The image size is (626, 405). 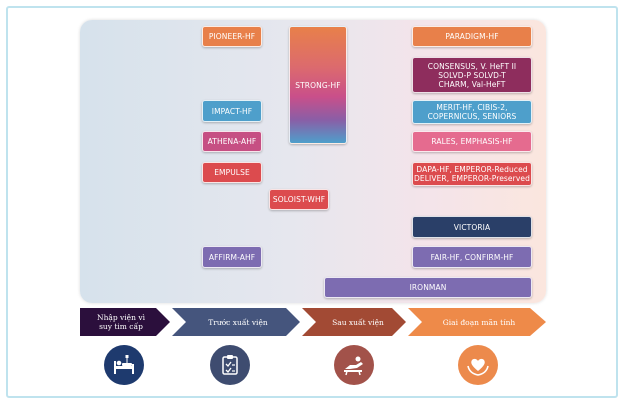 What do you see at coordinates (232, 36) in the screenshot?
I see `trial-pioneer-hf: PIONEER-HF` at bounding box center [232, 36].